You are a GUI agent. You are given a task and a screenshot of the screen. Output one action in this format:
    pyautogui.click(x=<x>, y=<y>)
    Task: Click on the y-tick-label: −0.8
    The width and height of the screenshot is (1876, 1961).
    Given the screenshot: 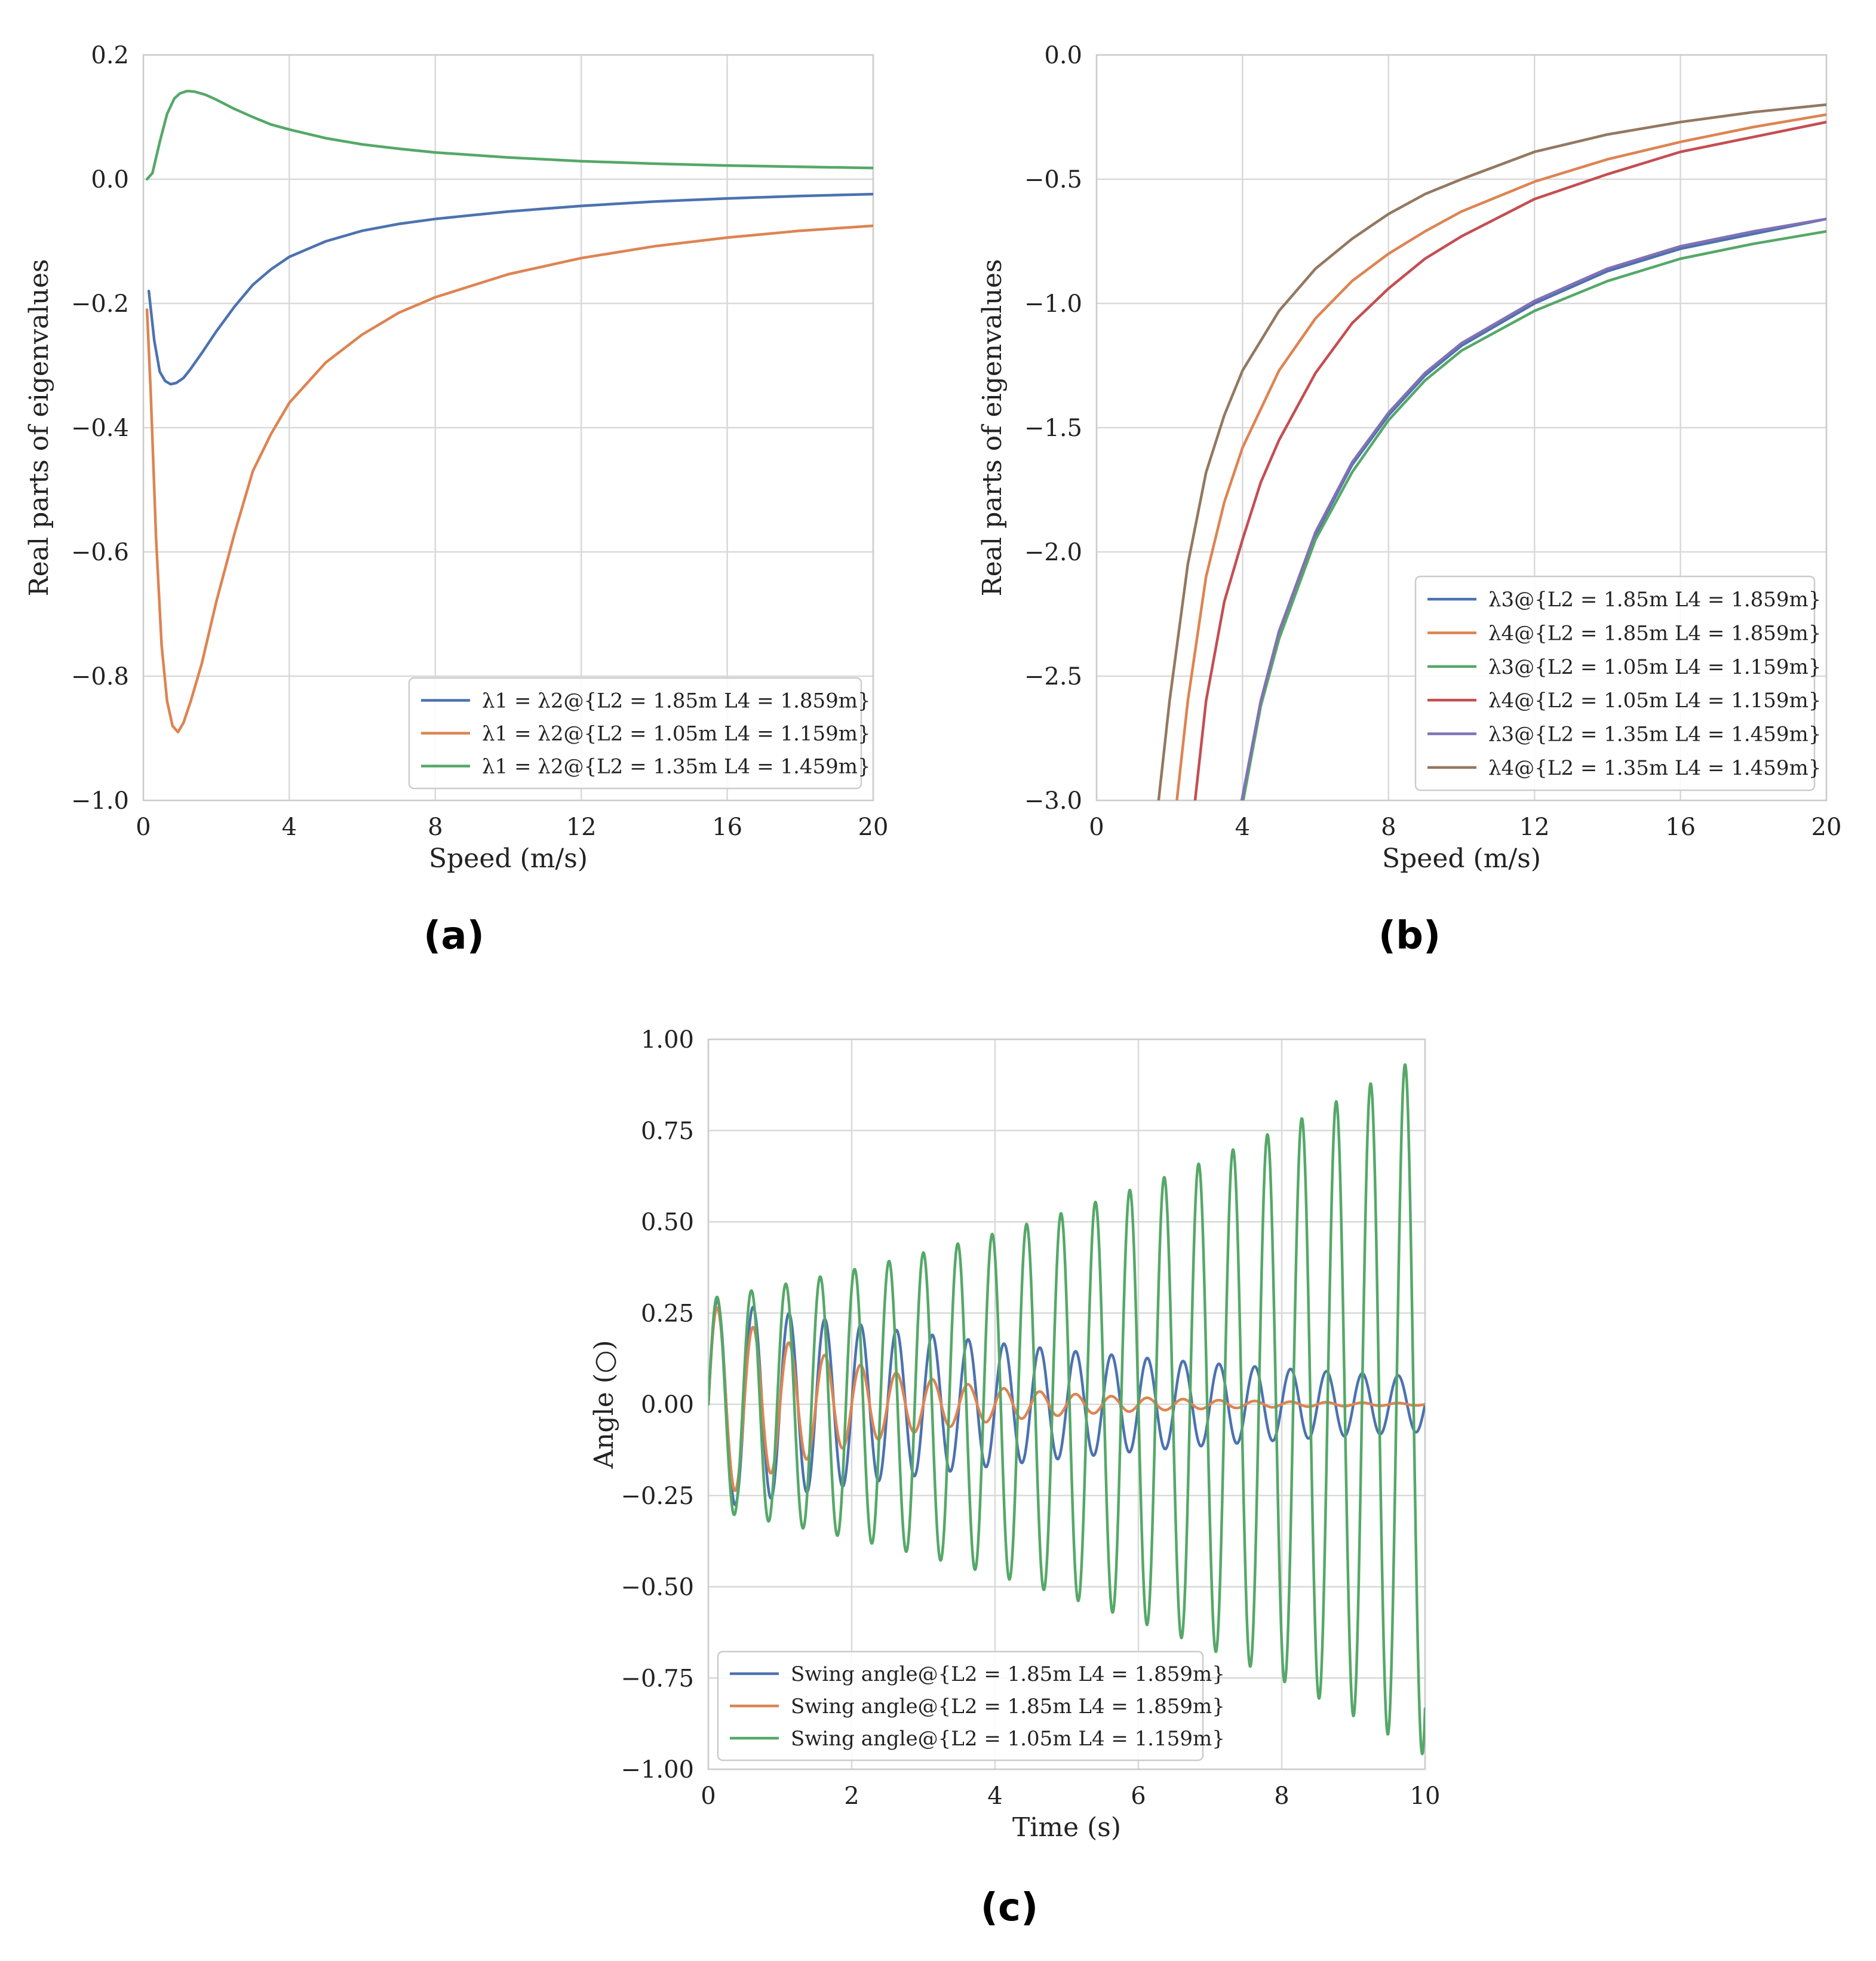 What is the action you would take?
    pyautogui.click(x=100, y=677)
    